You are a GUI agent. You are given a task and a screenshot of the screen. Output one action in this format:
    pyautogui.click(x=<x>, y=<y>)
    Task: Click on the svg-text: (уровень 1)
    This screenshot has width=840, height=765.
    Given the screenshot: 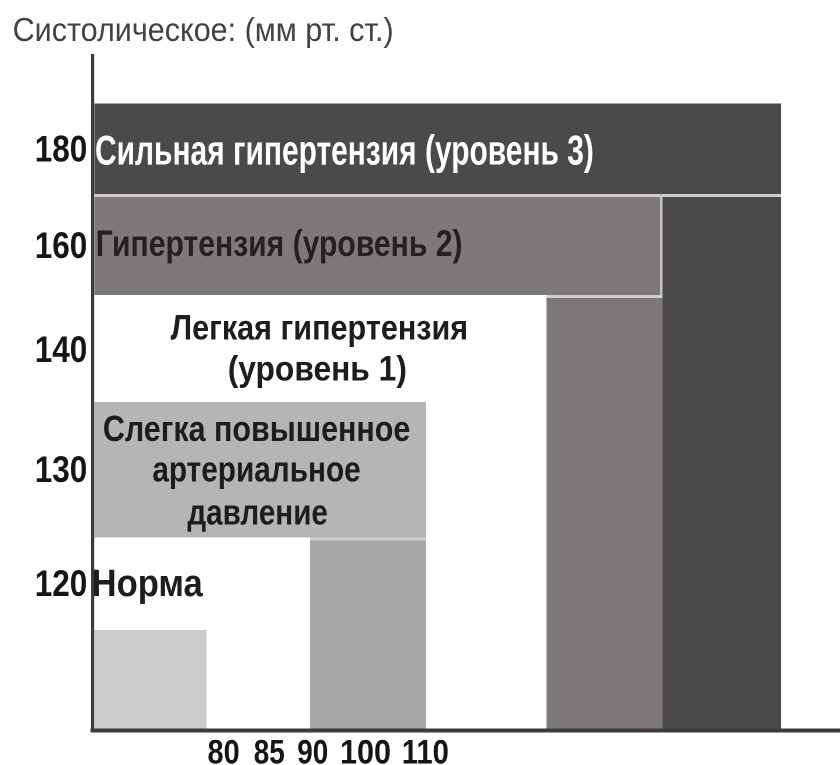 What is the action you would take?
    pyautogui.click(x=317, y=369)
    